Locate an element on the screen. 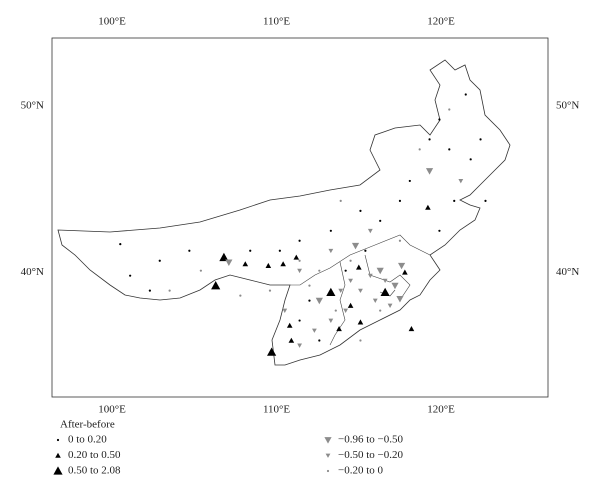  legend-title: After-before is located at coordinates (87, 425).